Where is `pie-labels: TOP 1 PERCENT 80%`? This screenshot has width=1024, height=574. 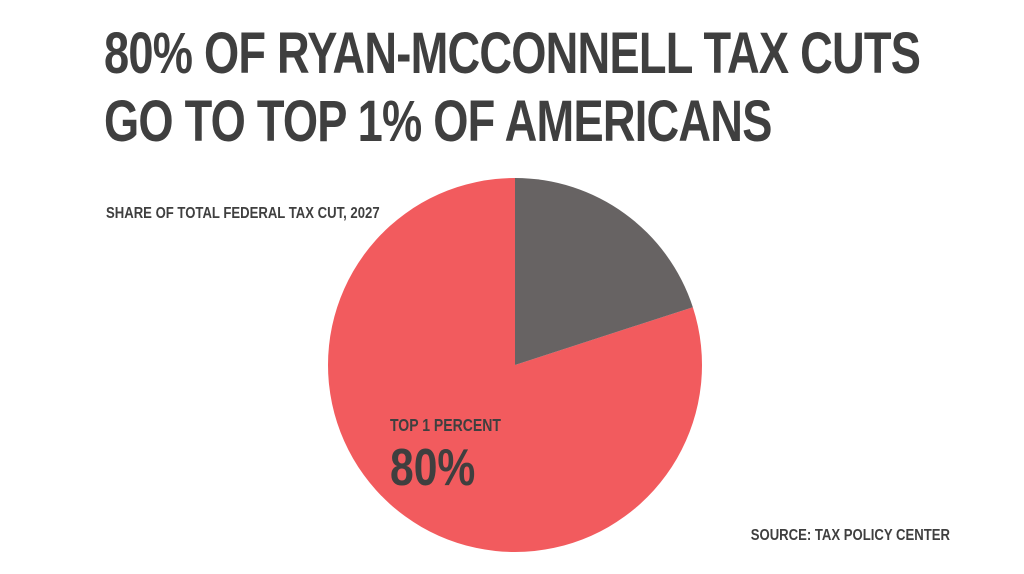 pie-labels: TOP 1 PERCENT 80% is located at coordinates (445, 456).